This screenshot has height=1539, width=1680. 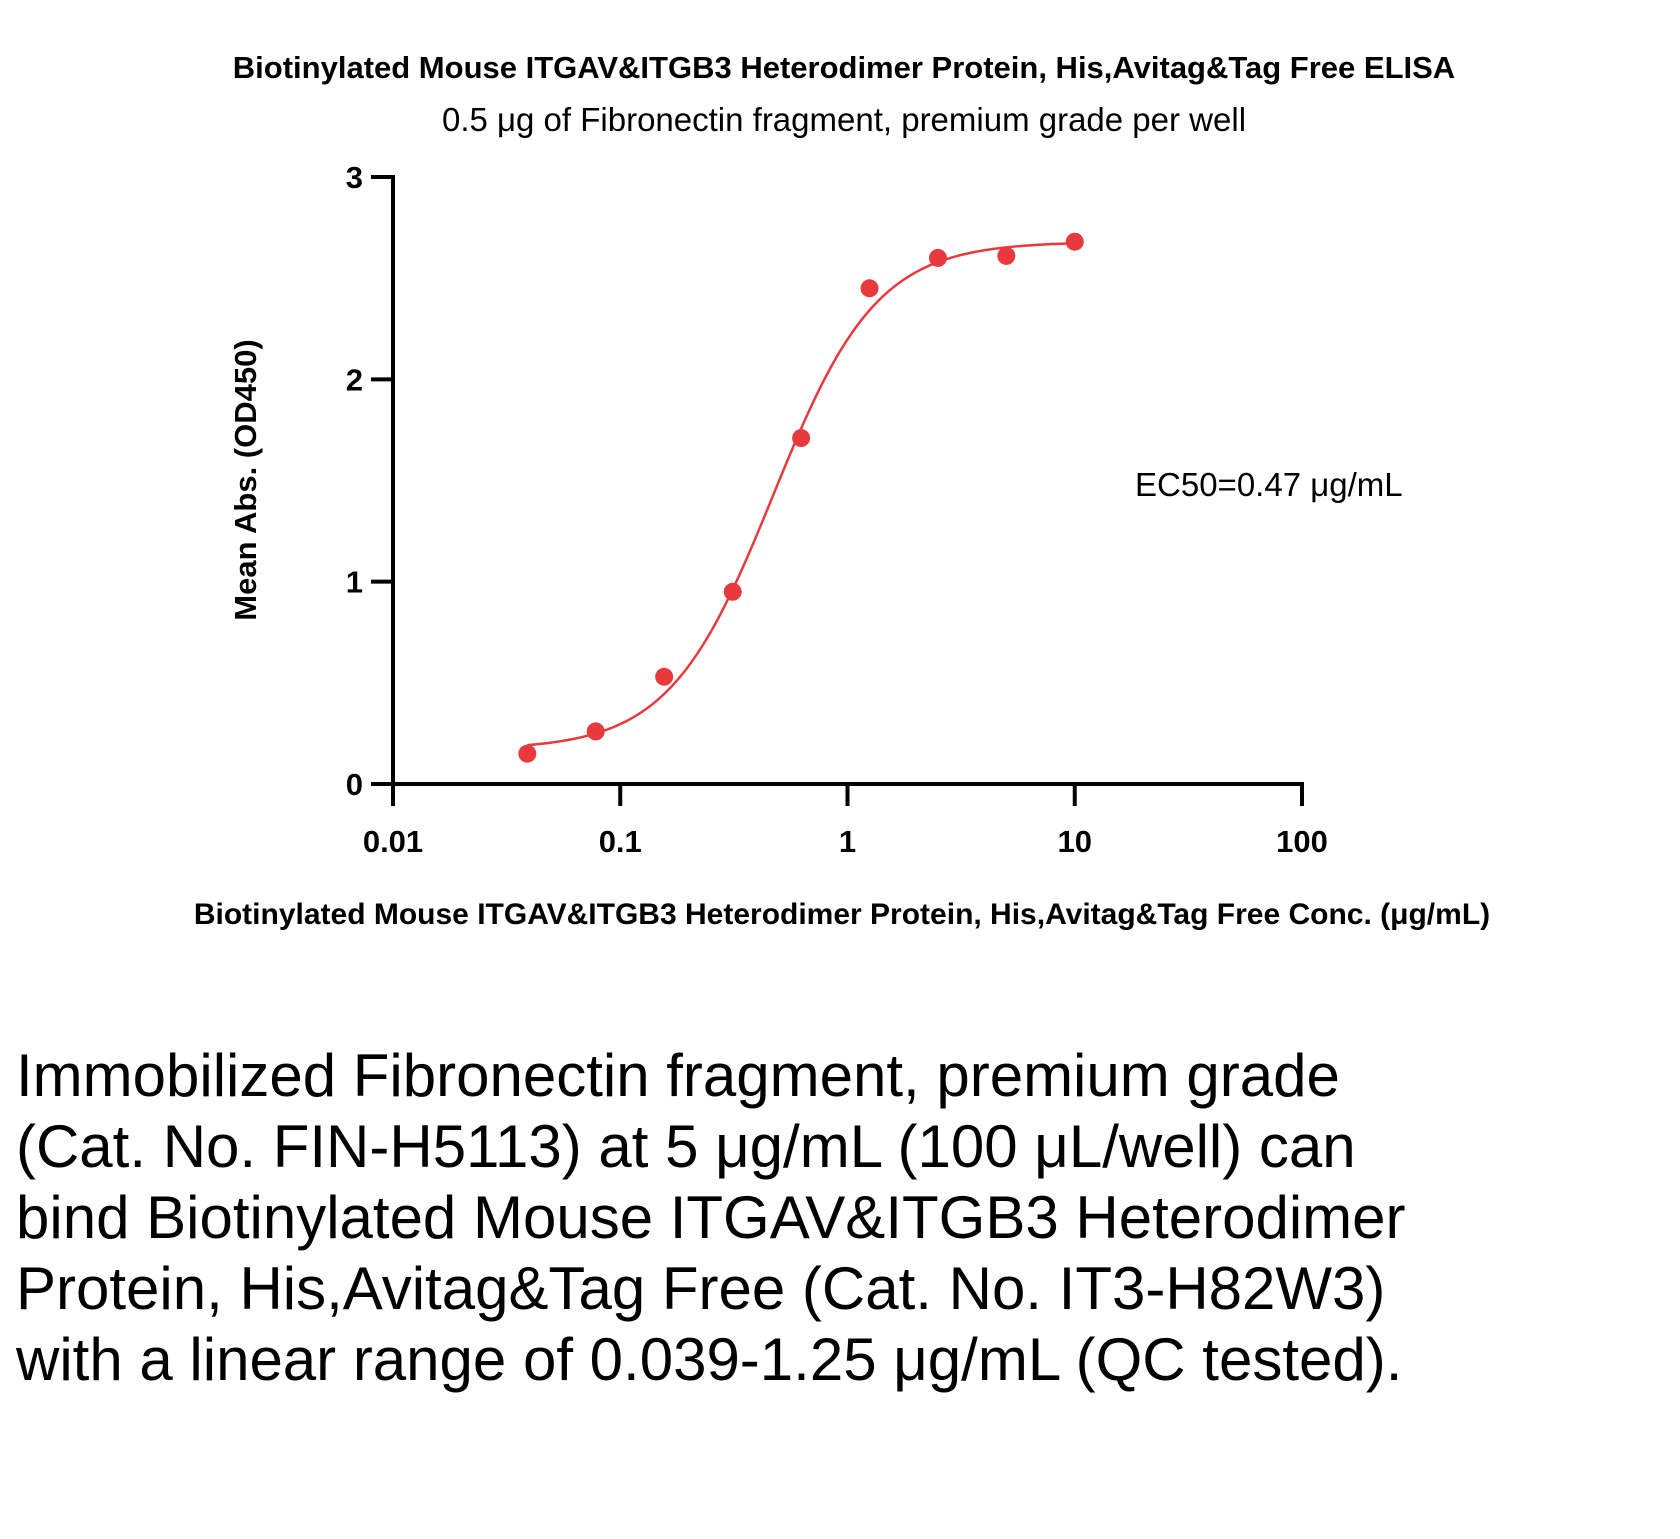 I want to click on y-tick-label: 2, so click(x=354, y=379).